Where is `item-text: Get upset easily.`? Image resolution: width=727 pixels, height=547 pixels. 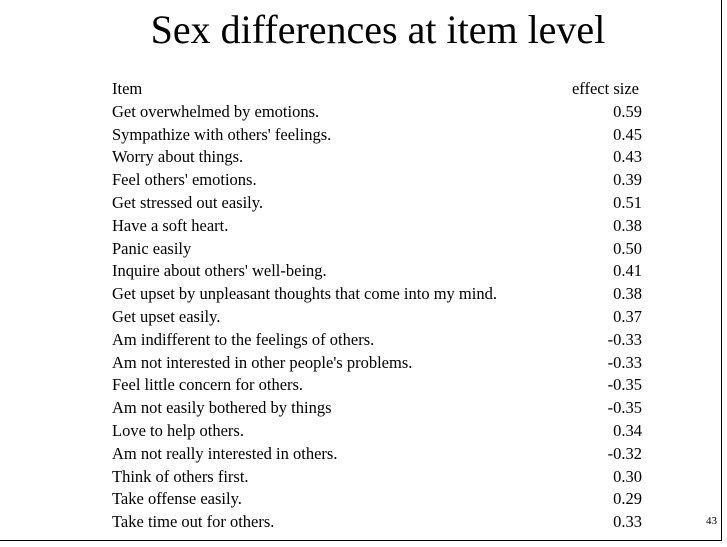 item-text: Get upset easily. is located at coordinates (166, 316).